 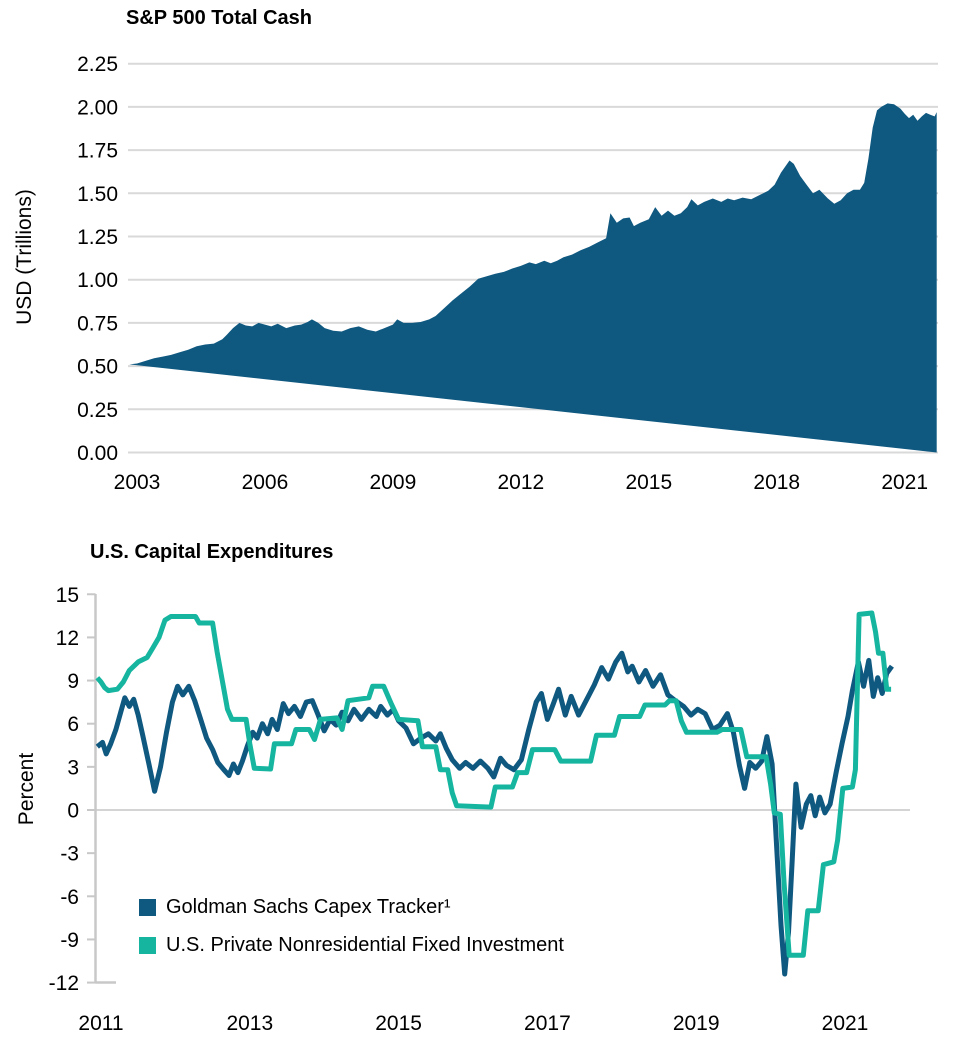 What do you see at coordinates (97, 410) in the screenshot?
I see `y-tick-label: 0.25` at bounding box center [97, 410].